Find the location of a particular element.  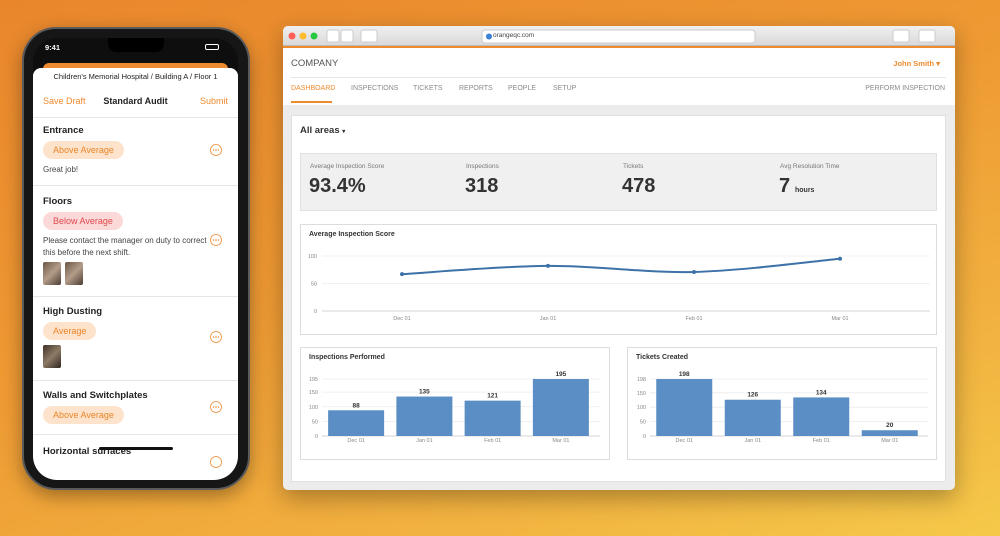

item-name: Entrance is located at coordinates (63, 130).